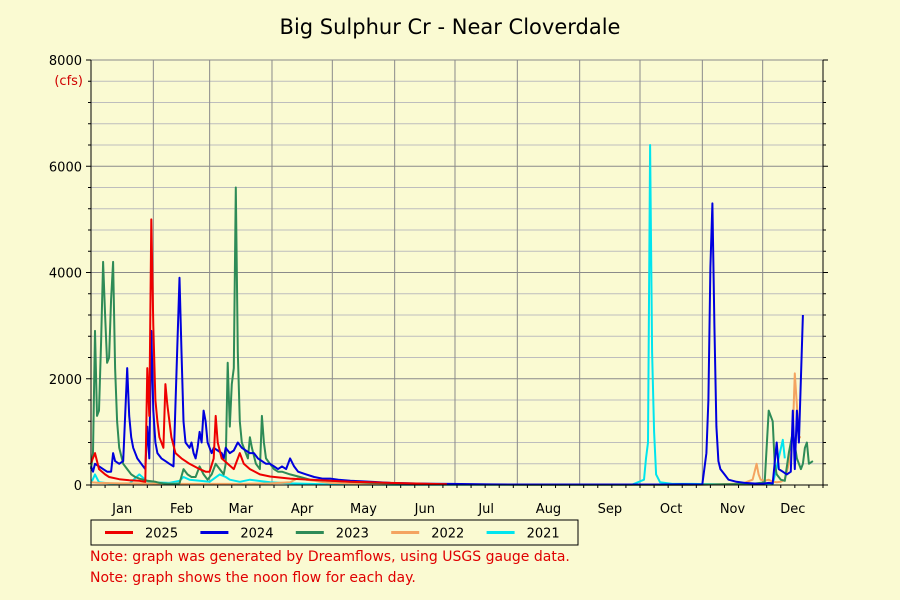 The image size is (900, 600). What do you see at coordinates (65, 380) in the screenshot?
I see `y-tick-label: 2000` at bounding box center [65, 380].